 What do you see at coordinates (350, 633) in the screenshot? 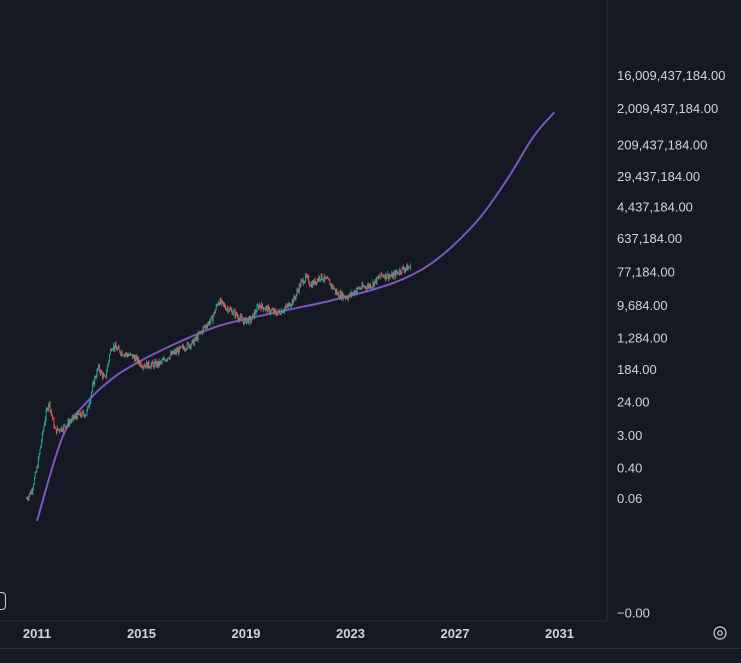
I see `time-tick-label: 2023` at bounding box center [350, 633].